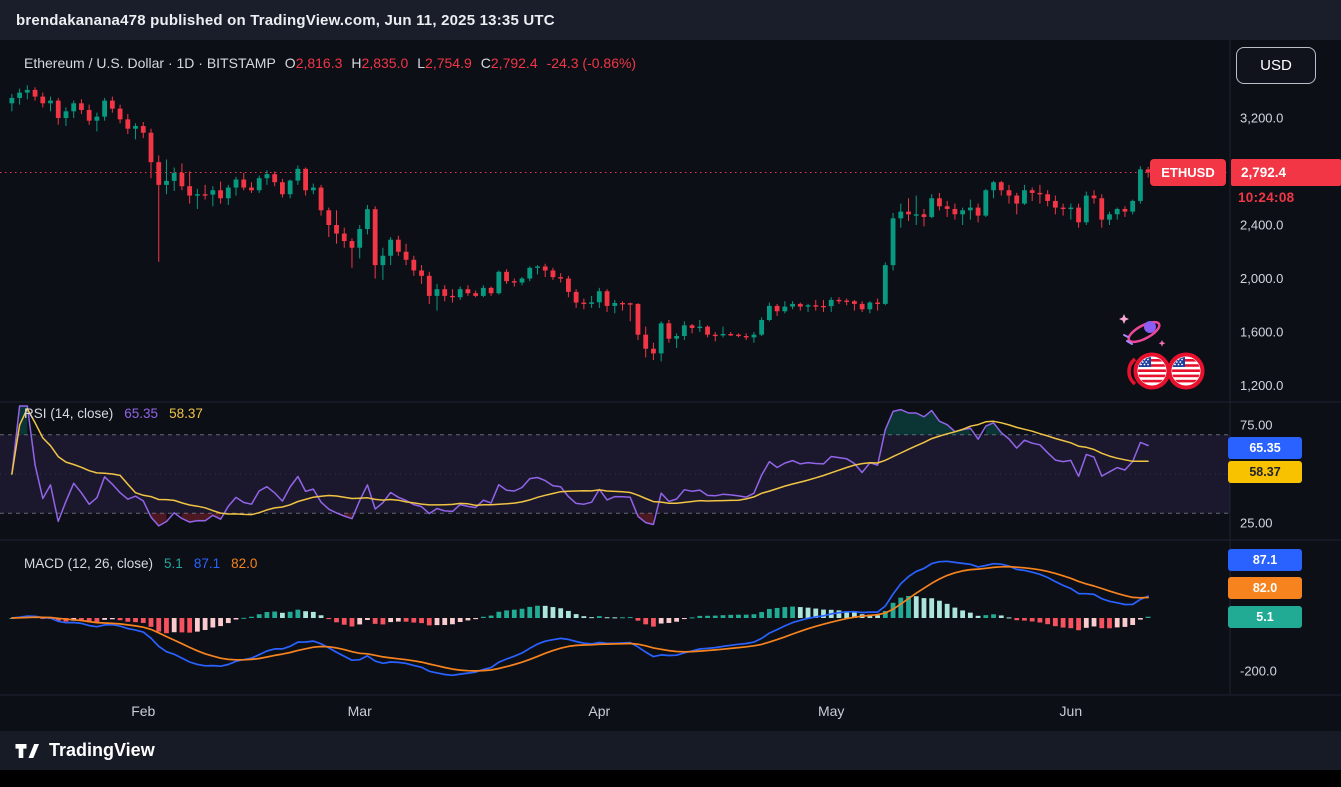 The image size is (1341, 787). What do you see at coordinates (27, 751) in the screenshot?
I see `tradingview-logo-icon` at bounding box center [27, 751].